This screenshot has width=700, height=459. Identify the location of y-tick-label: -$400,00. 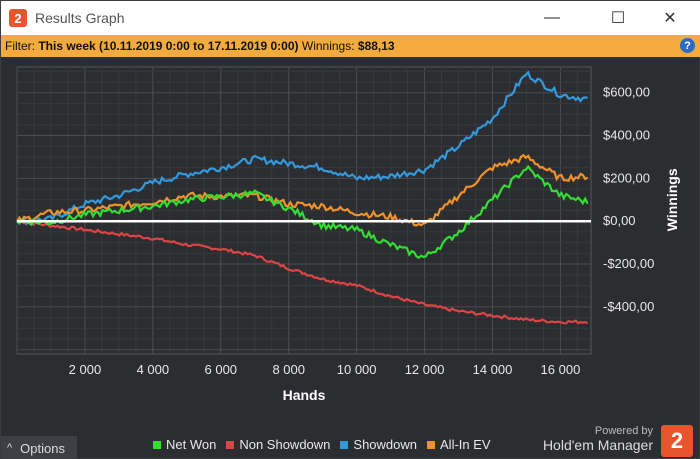
(628, 306).